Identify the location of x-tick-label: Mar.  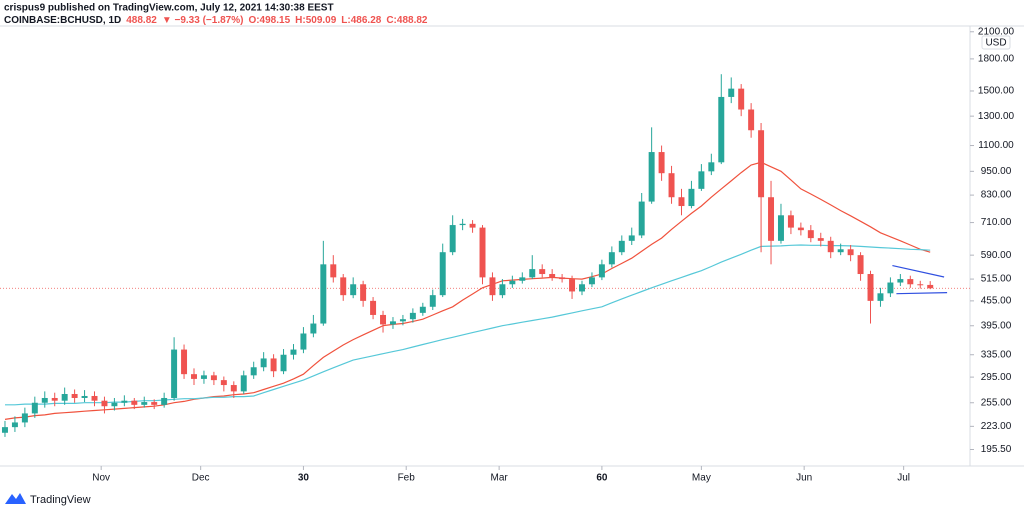
(500, 478).